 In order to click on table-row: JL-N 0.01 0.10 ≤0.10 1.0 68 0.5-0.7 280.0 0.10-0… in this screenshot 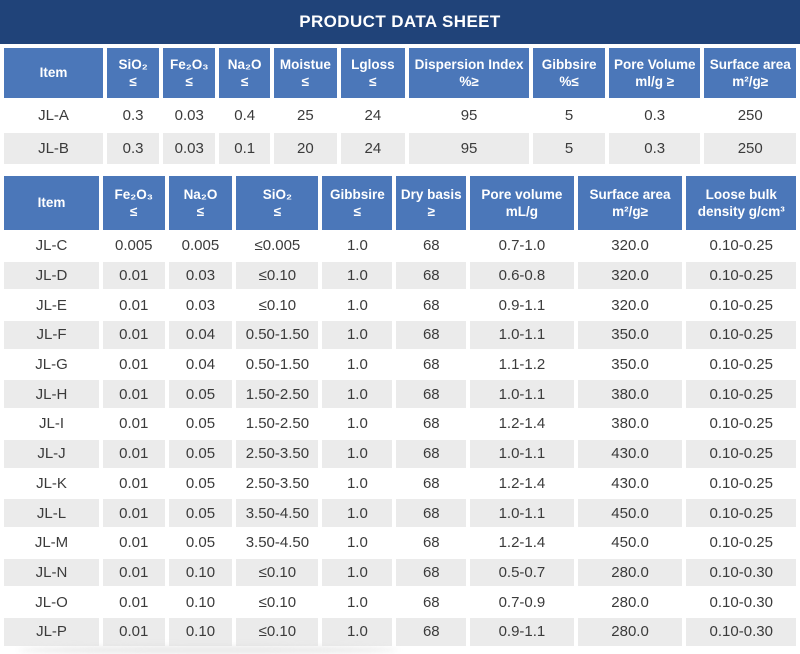, I will do `click(400, 572)`.